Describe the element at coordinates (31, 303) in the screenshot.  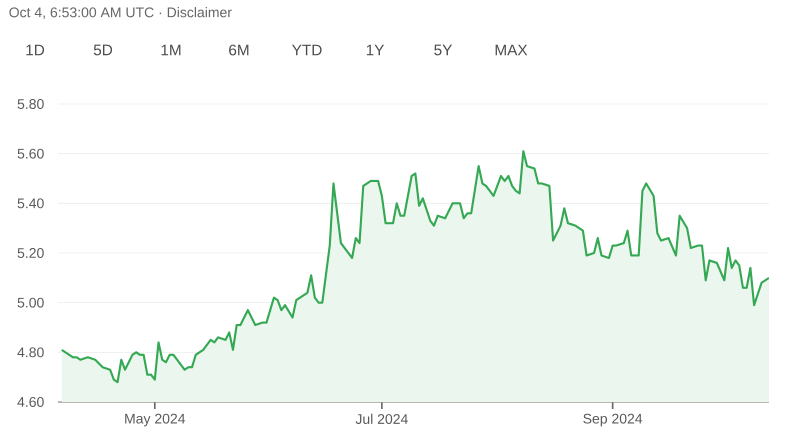
I see `y-tick-label: 5.00` at that location.